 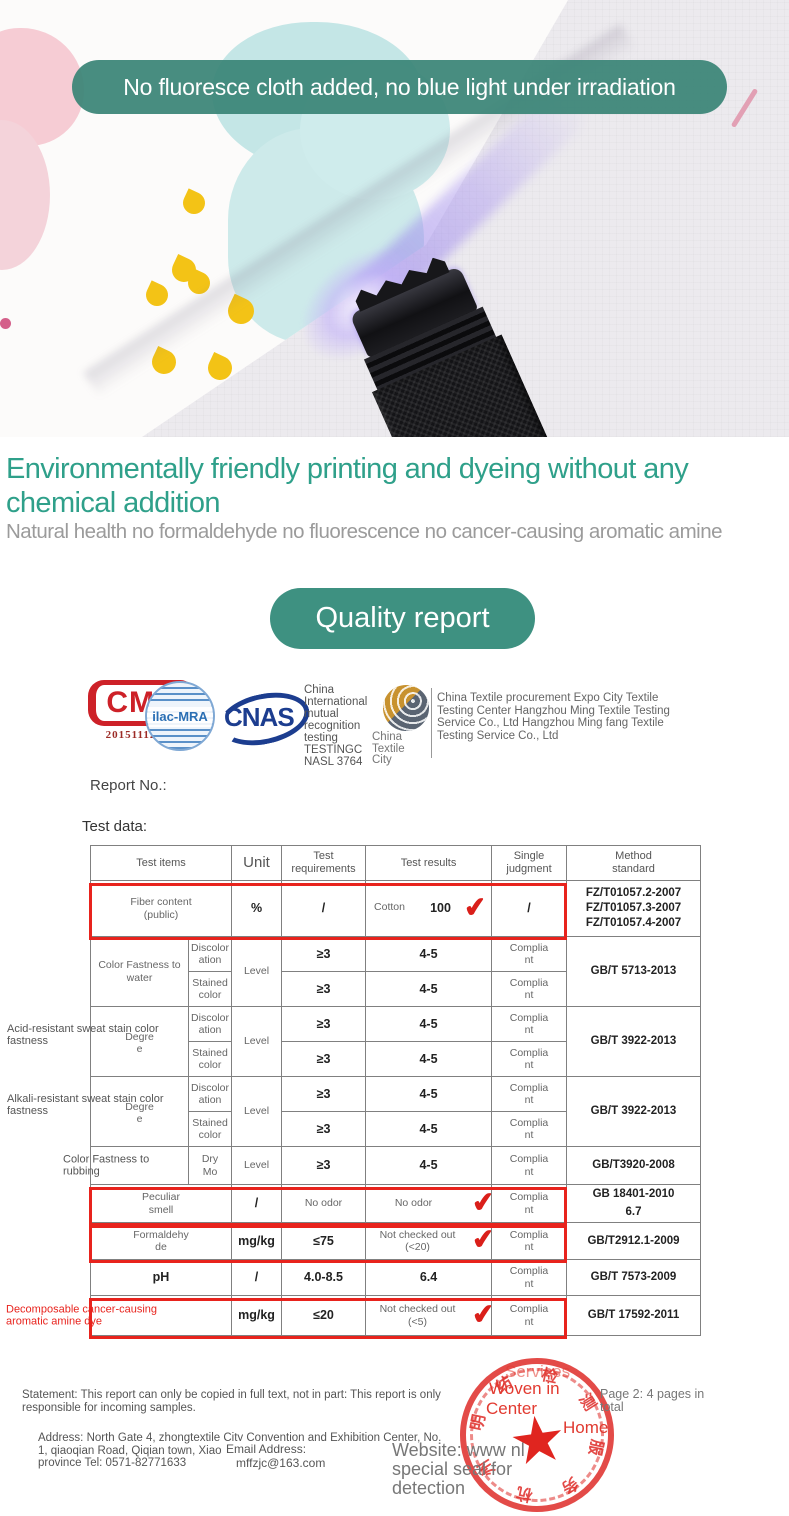 What do you see at coordinates (257, 1315) in the screenshot?
I see `amine-unit: mg/kg` at bounding box center [257, 1315].